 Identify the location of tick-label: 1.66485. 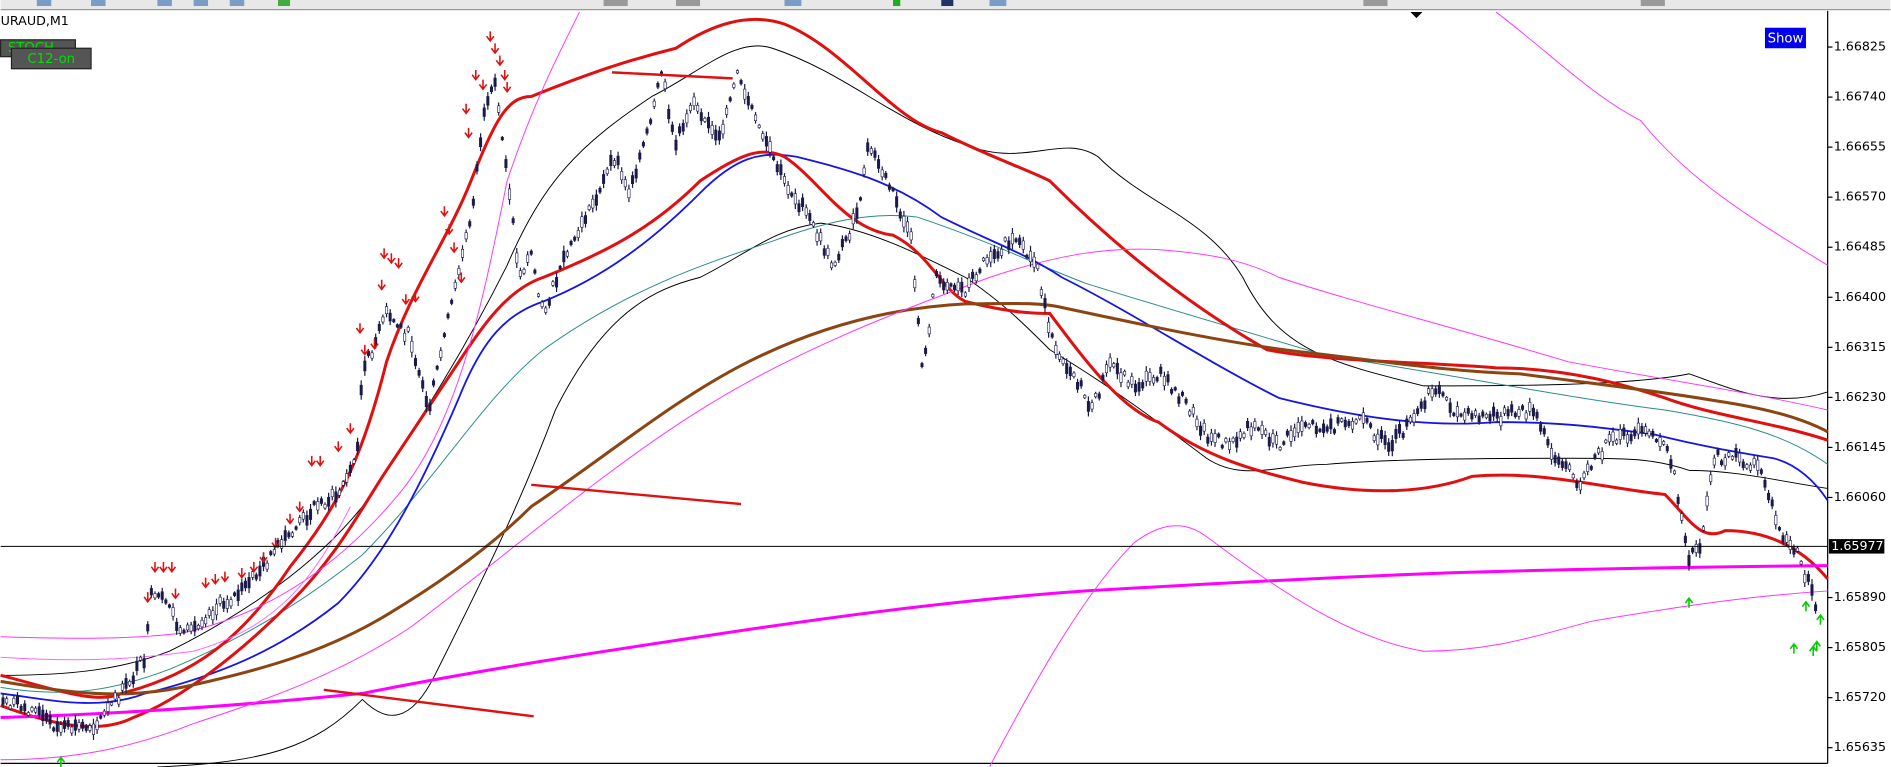
(1860, 246).